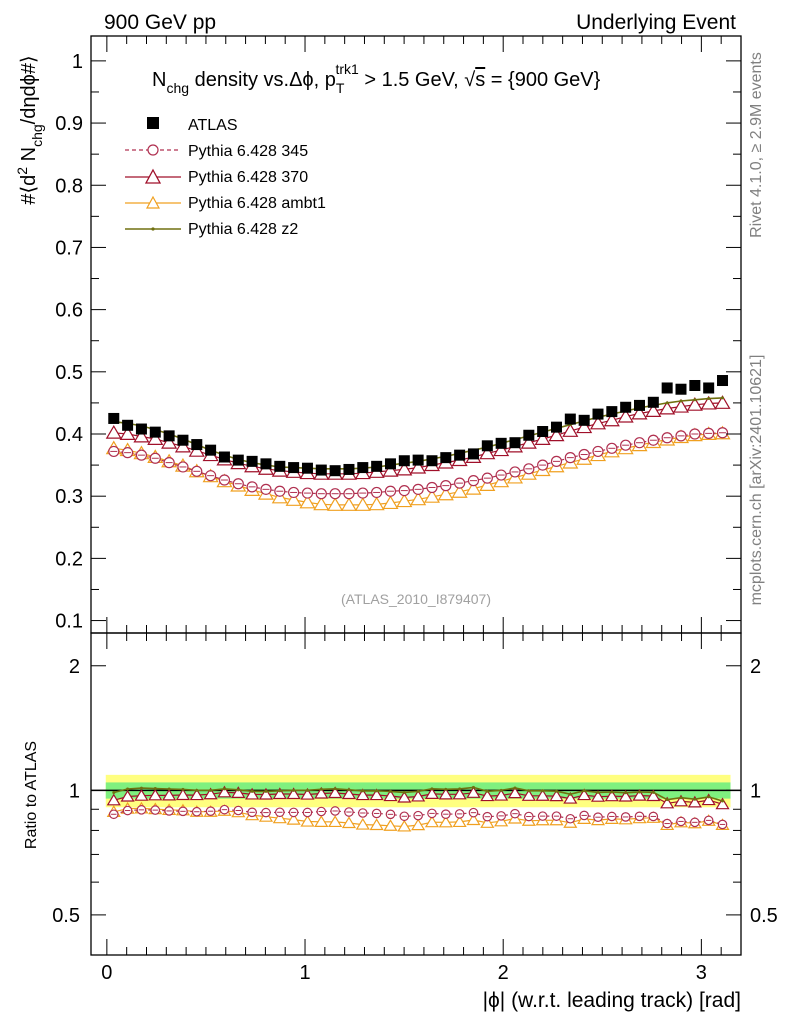 The width and height of the screenshot is (786, 1024). What do you see at coordinates (213, 125) in the screenshot?
I see `legend-label-atlas: ATLAS` at bounding box center [213, 125].